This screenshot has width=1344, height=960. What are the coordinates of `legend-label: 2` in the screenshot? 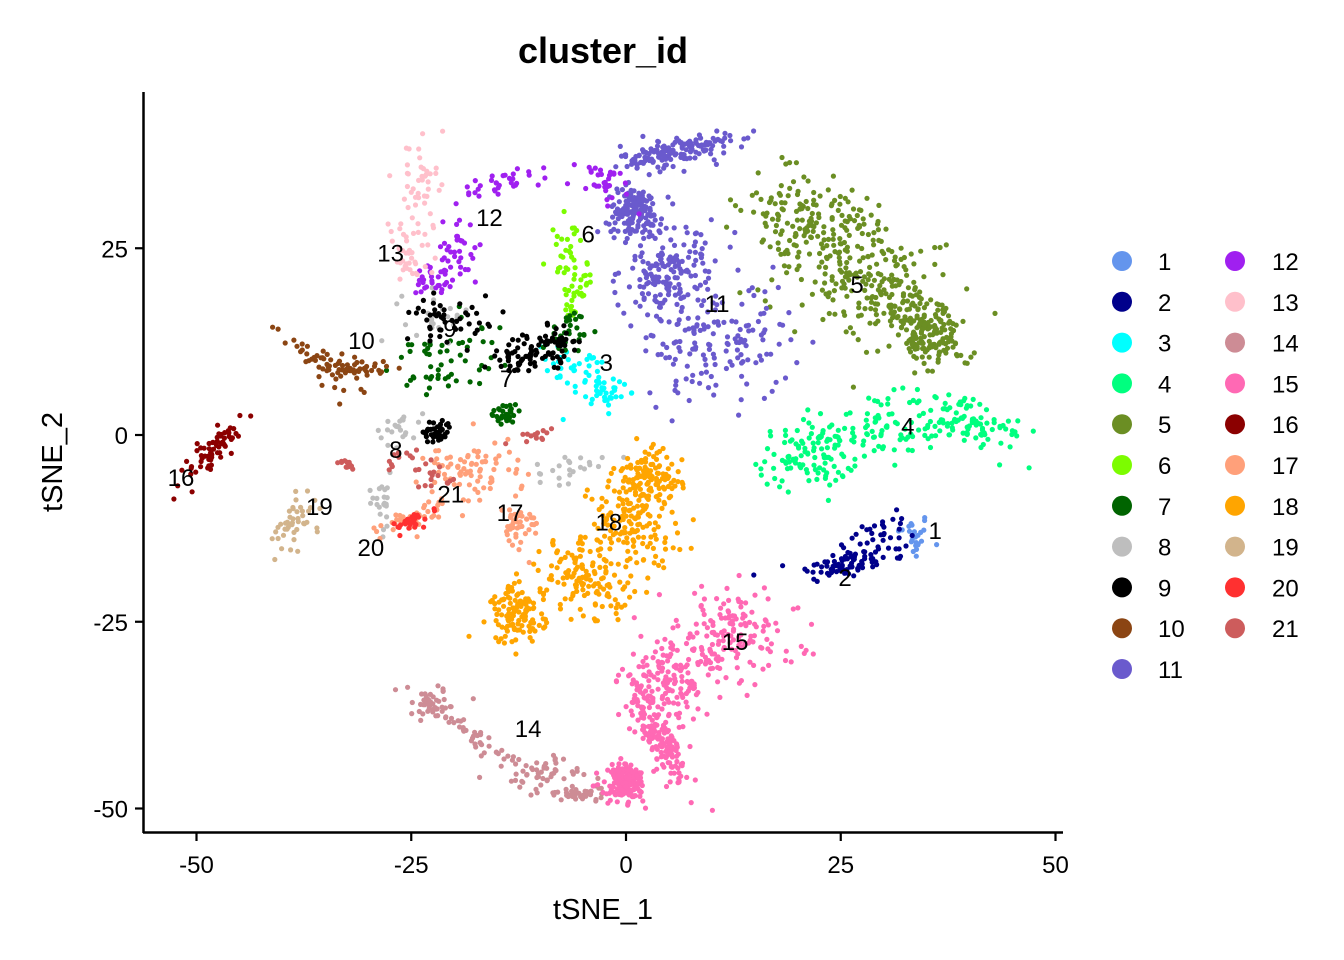 It's located at (1164, 303).